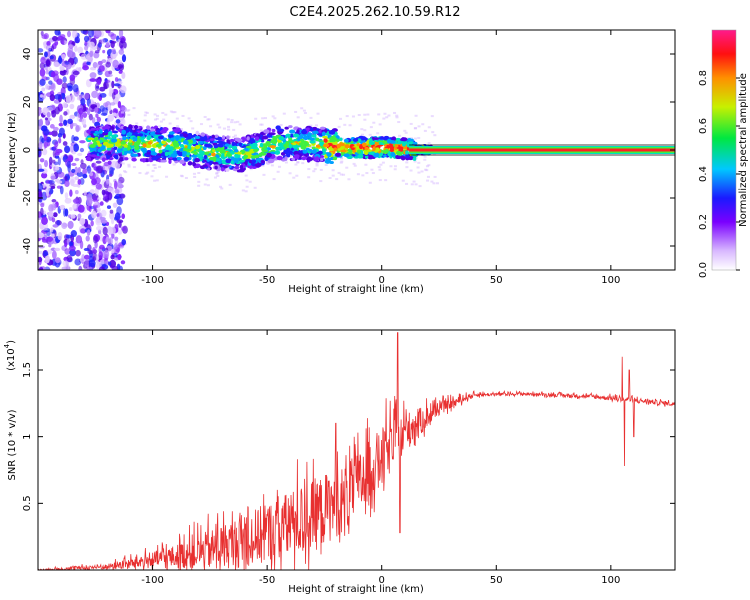  Describe the element at coordinates (12, 444) in the screenshot. I see `snr-y-label: SNR (10 * v/v)` at that location.